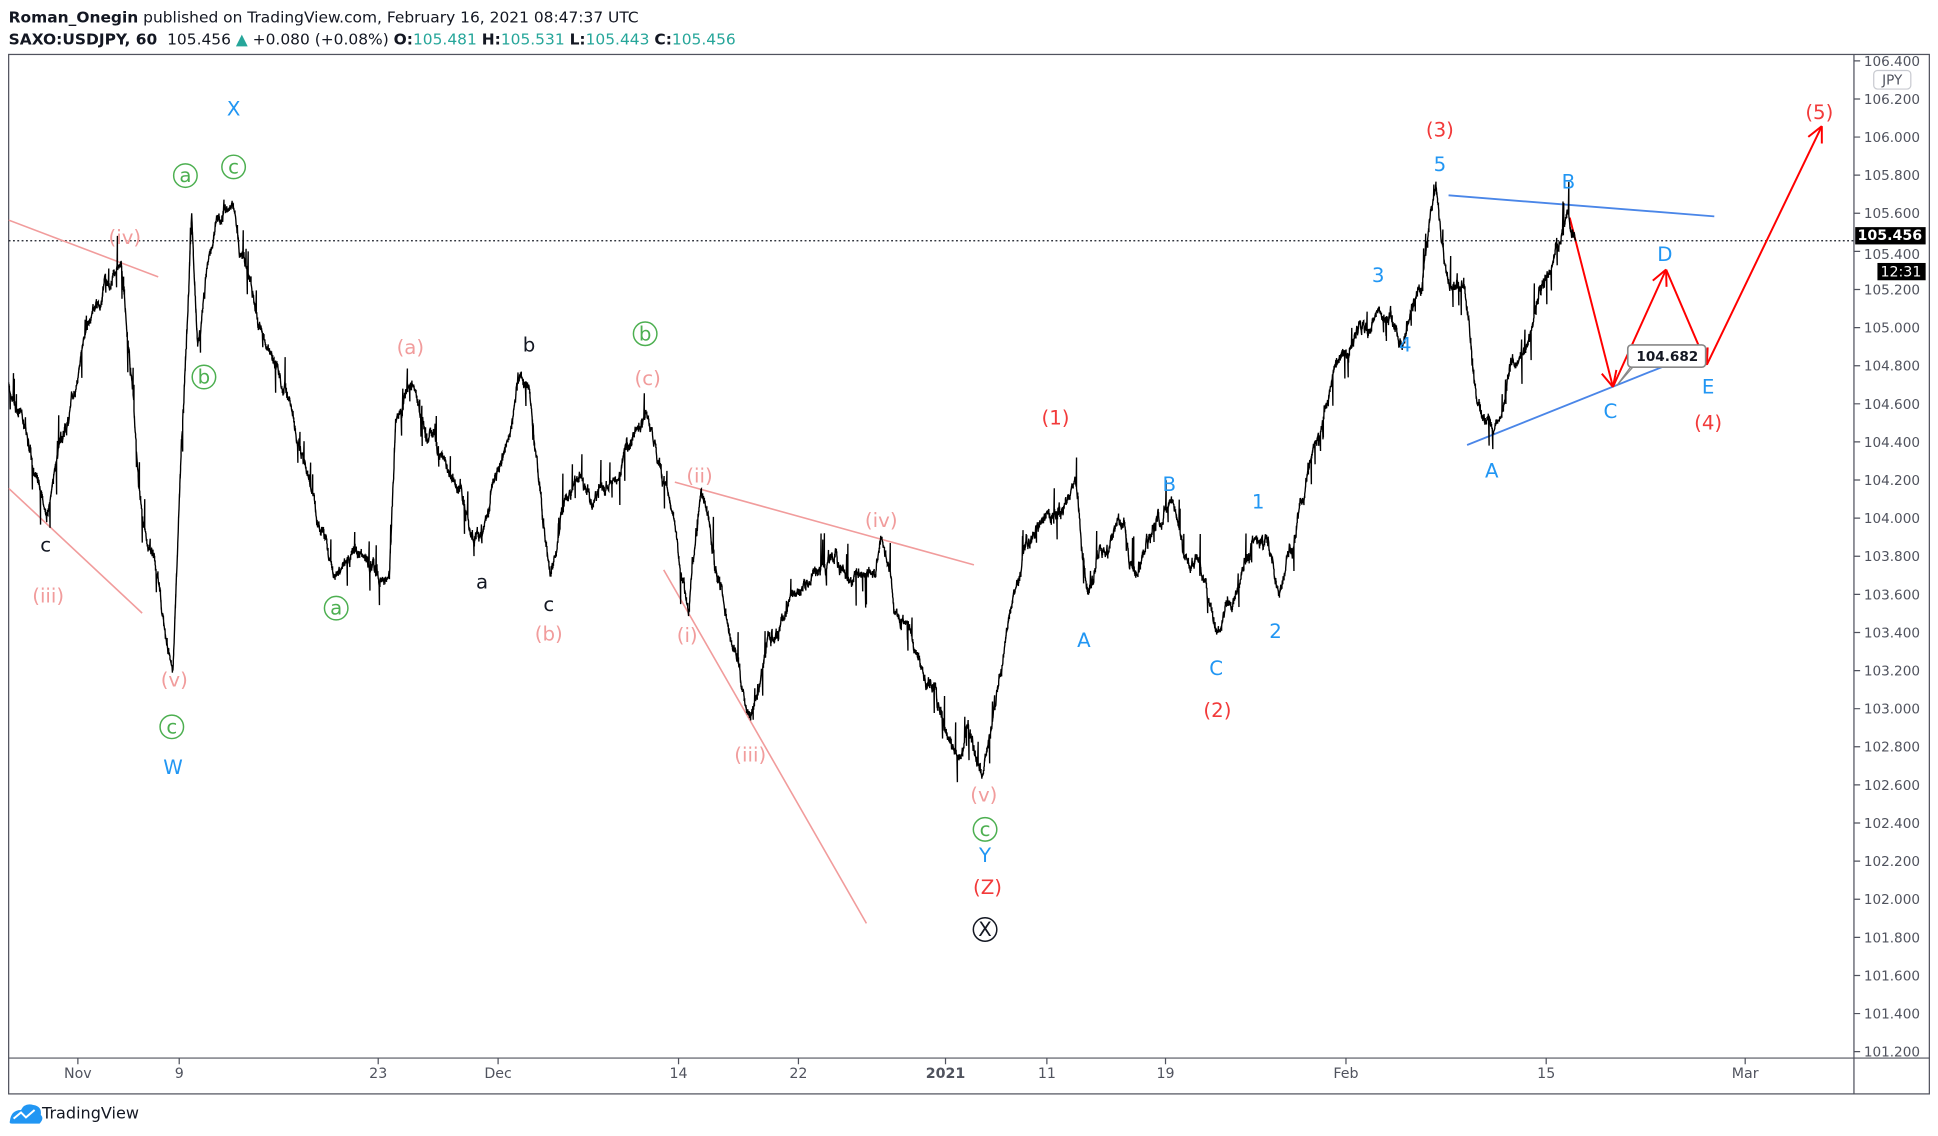  I want to click on wave-label: (5), so click(1819, 112).